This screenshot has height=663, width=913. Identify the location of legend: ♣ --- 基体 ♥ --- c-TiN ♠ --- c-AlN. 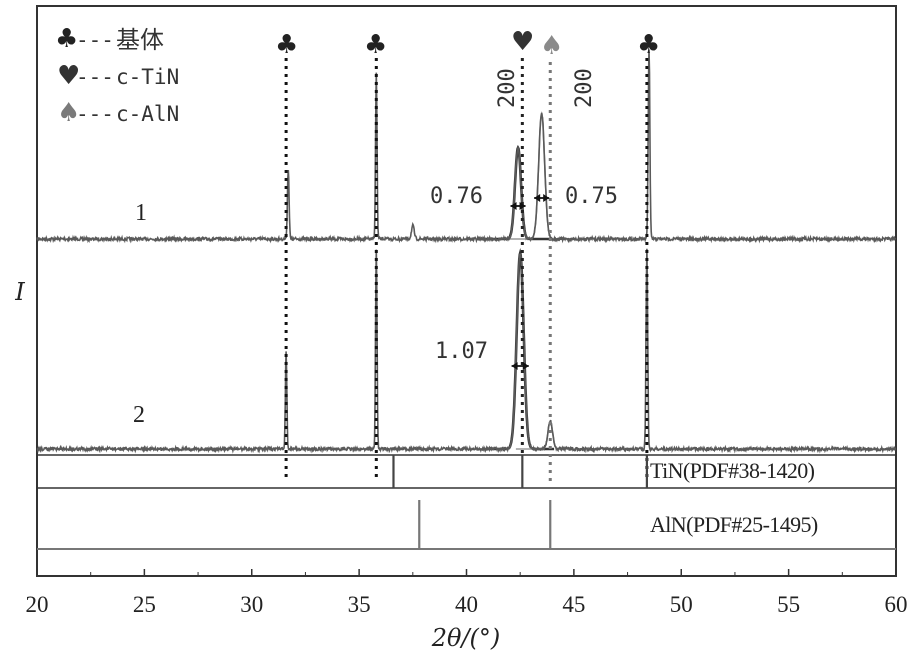
(117, 76).